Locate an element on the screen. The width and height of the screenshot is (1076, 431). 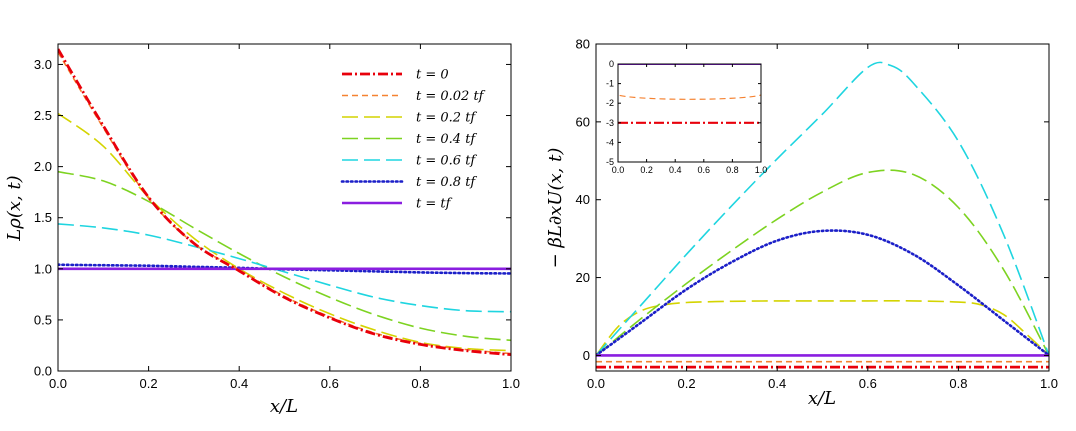
left-y-tick-label: 2.0 is located at coordinates (43, 166).